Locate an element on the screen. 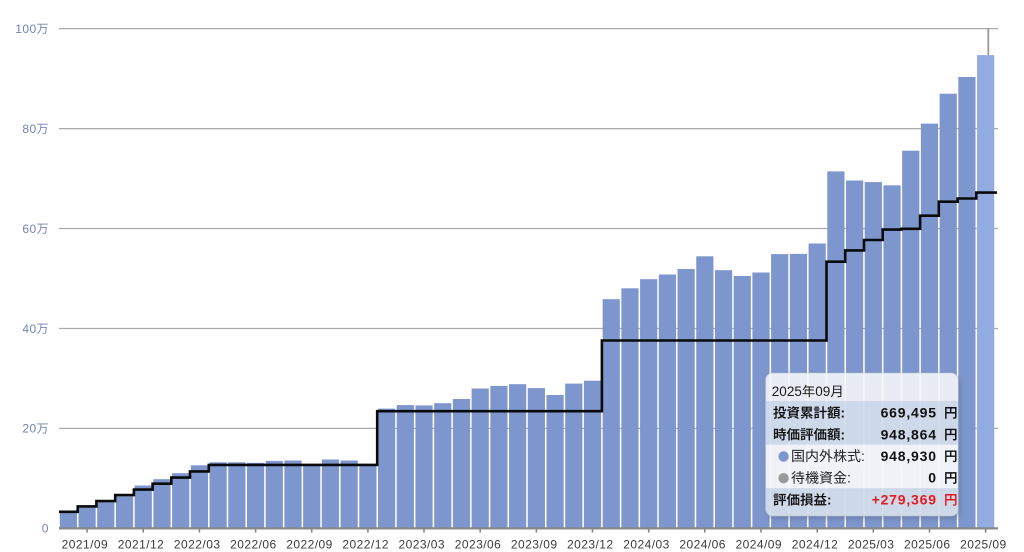 This screenshot has height=552, width=1024. svg-text: 09 is located at coordinates (822, 391).